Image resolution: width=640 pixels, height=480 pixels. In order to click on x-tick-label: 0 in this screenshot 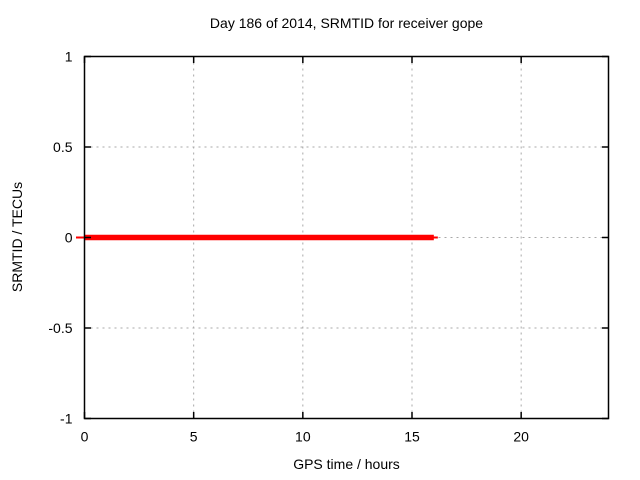, I will do `click(85, 437)`.